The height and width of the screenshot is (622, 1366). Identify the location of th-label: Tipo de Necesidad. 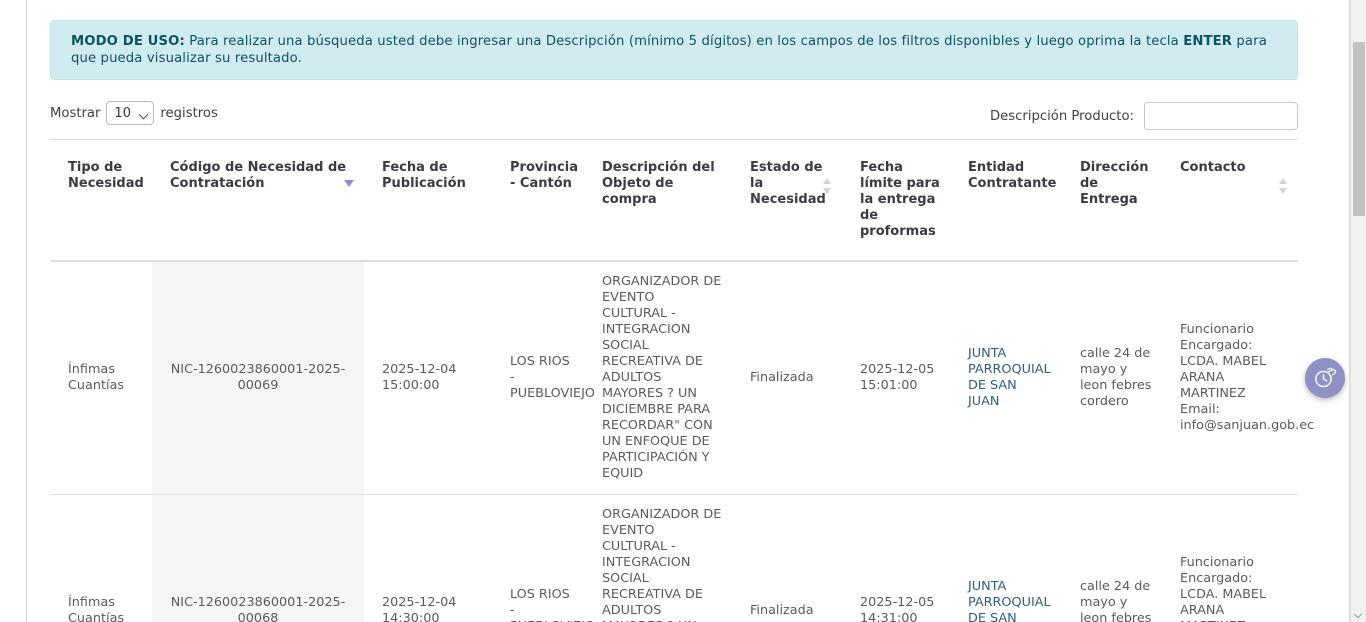
(106, 175).